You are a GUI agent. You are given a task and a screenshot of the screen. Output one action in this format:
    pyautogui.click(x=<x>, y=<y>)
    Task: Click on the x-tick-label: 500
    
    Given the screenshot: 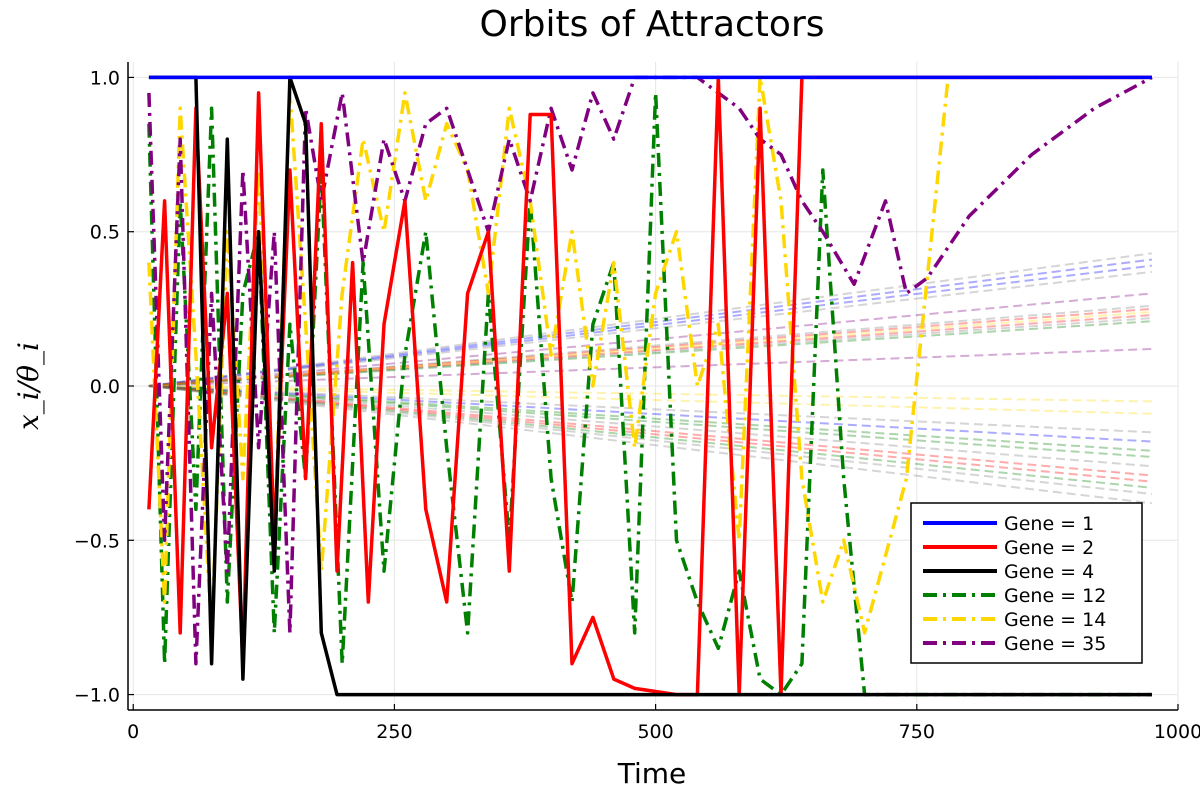 What is the action you would take?
    pyautogui.click(x=655, y=732)
    